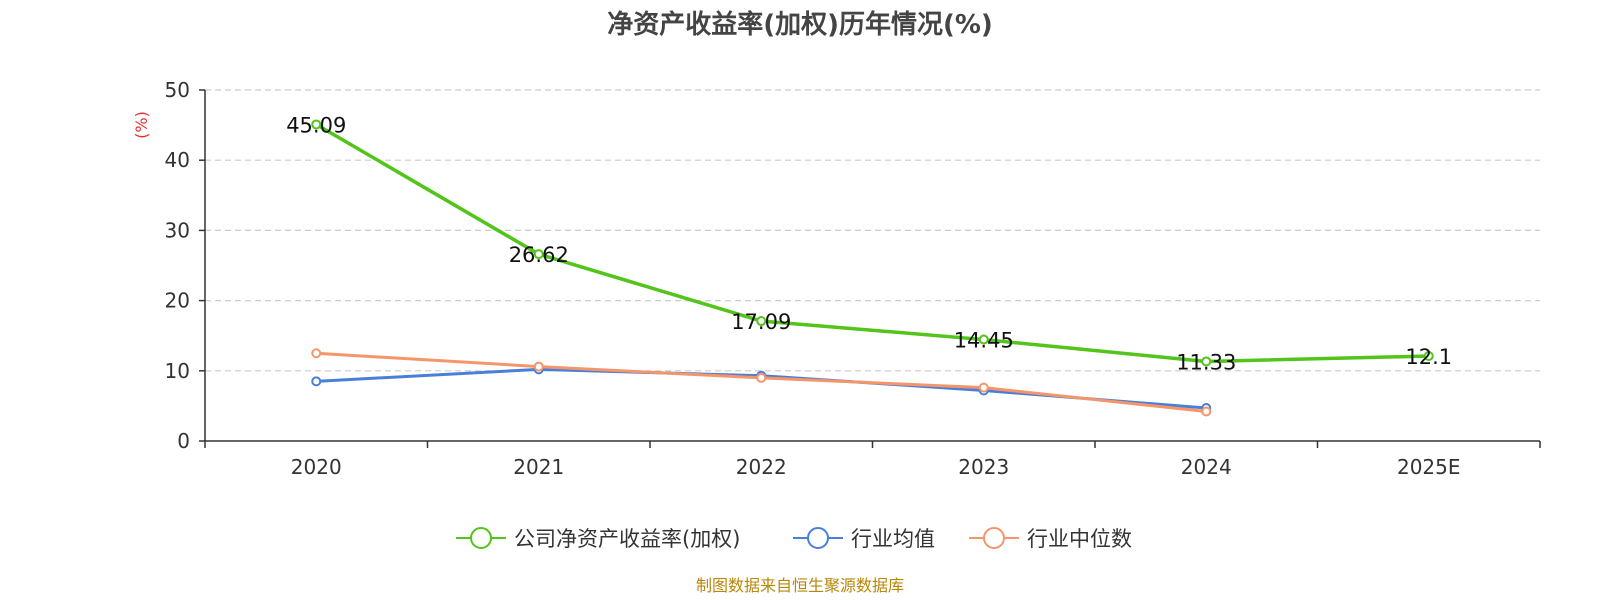  Describe the element at coordinates (761, 467) in the screenshot. I see `x-tick-label: 2022` at that location.